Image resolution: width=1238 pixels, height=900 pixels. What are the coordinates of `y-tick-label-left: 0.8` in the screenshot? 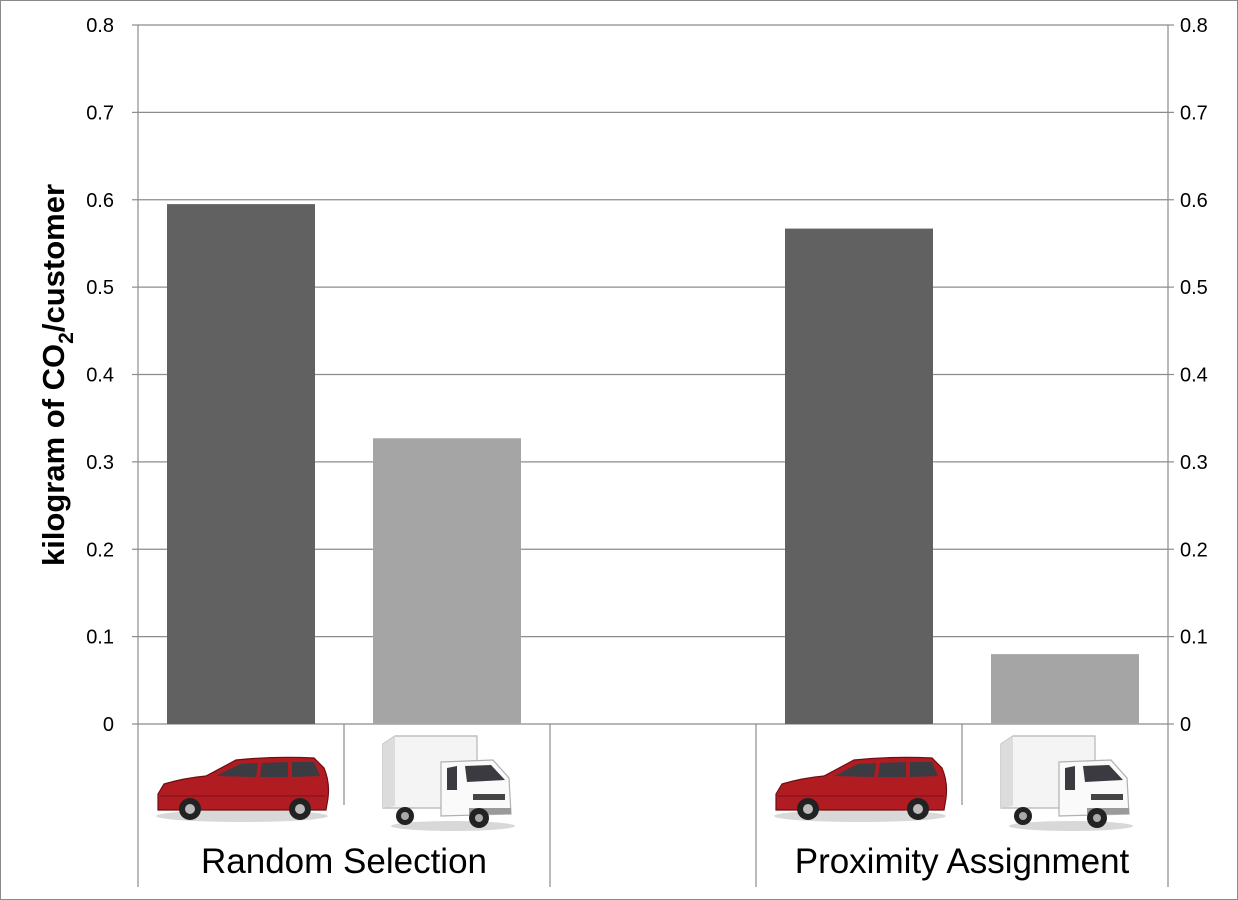 It's located at (100, 26).